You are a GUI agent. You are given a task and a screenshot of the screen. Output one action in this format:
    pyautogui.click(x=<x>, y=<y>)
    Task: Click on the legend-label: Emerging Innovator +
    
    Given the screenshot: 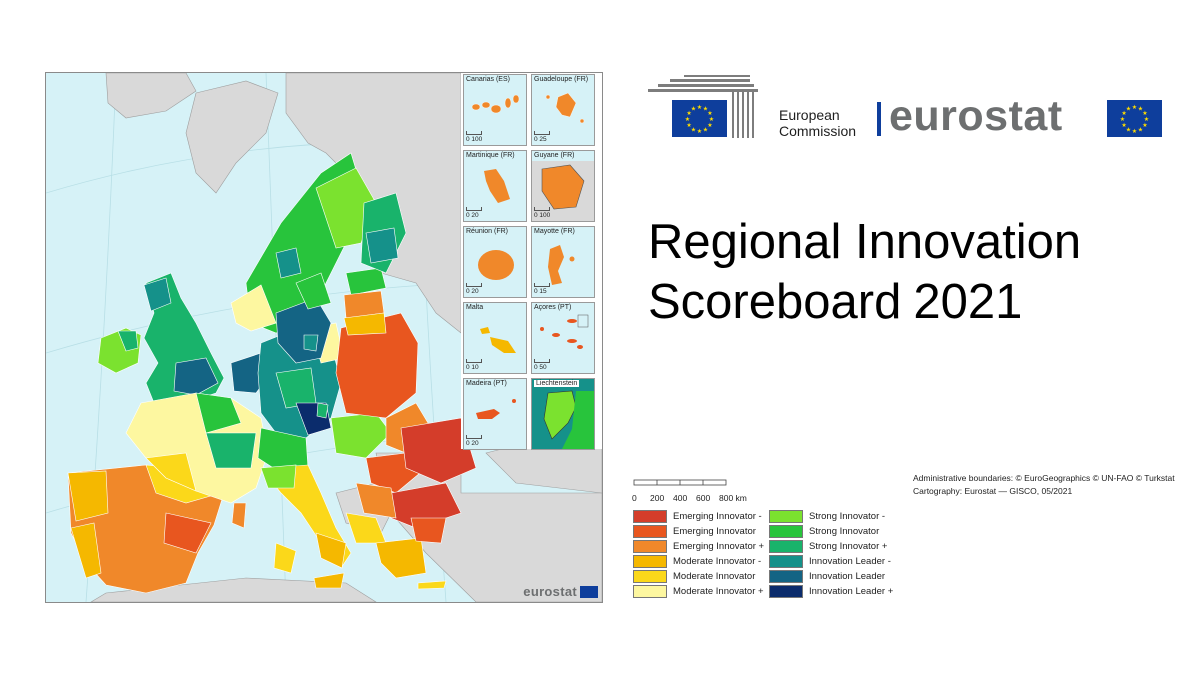 What is the action you would take?
    pyautogui.click(x=719, y=546)
    